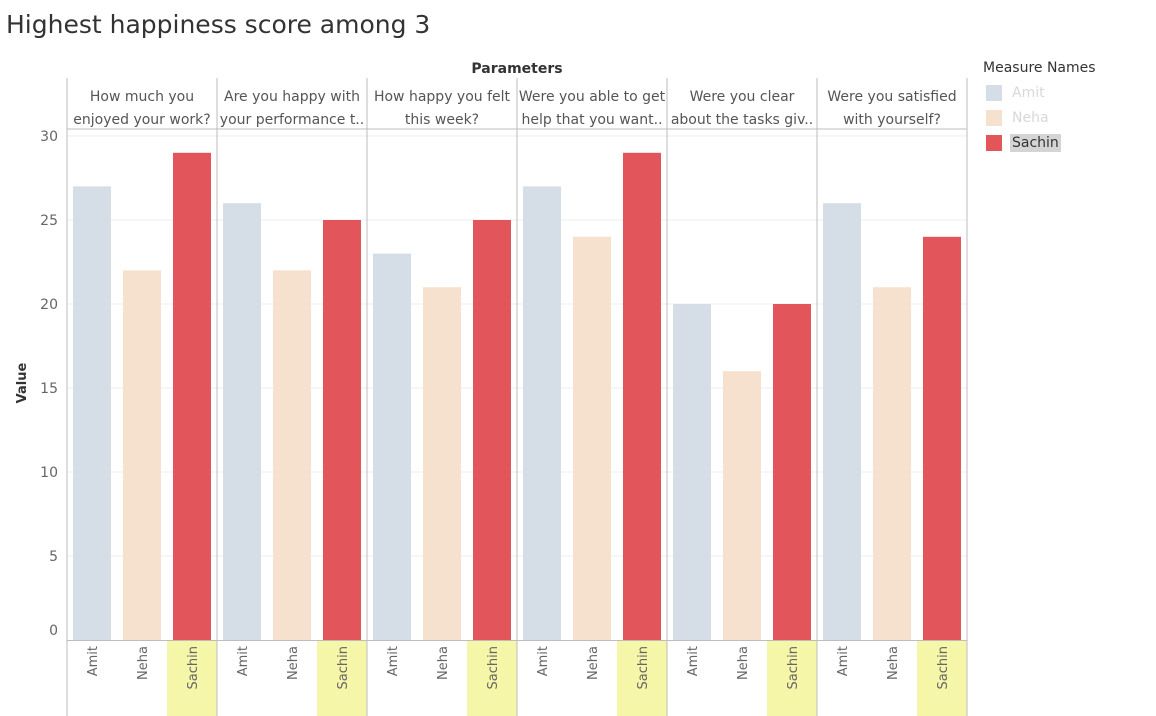  Describe the element at coordinates (49, 221) in the screenshot. I see `y-tick-label: 25` at that location.